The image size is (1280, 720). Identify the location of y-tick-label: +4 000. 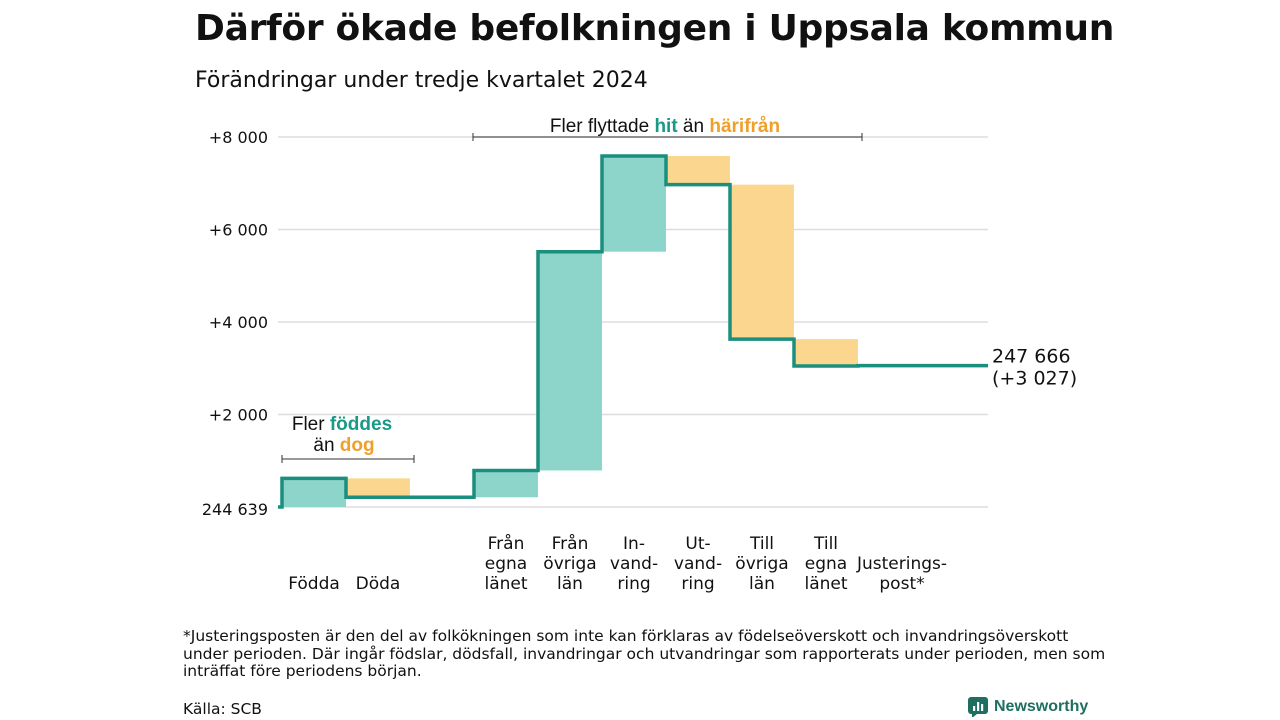
(238, 322).